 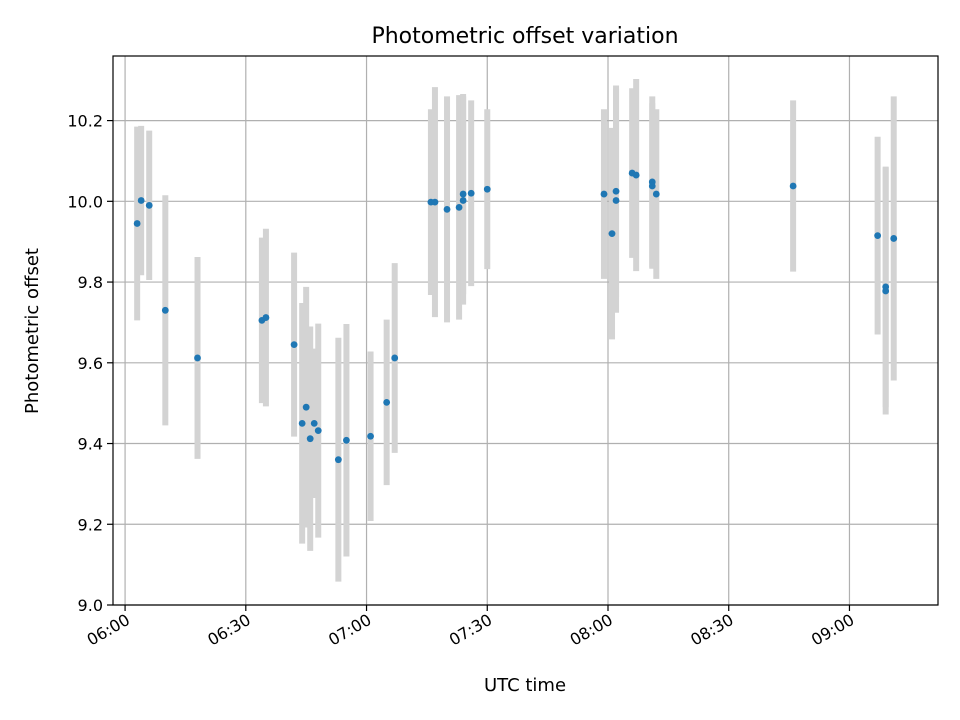 I want to click on y-tick-label: 9.4, so click(x=90, y=444).